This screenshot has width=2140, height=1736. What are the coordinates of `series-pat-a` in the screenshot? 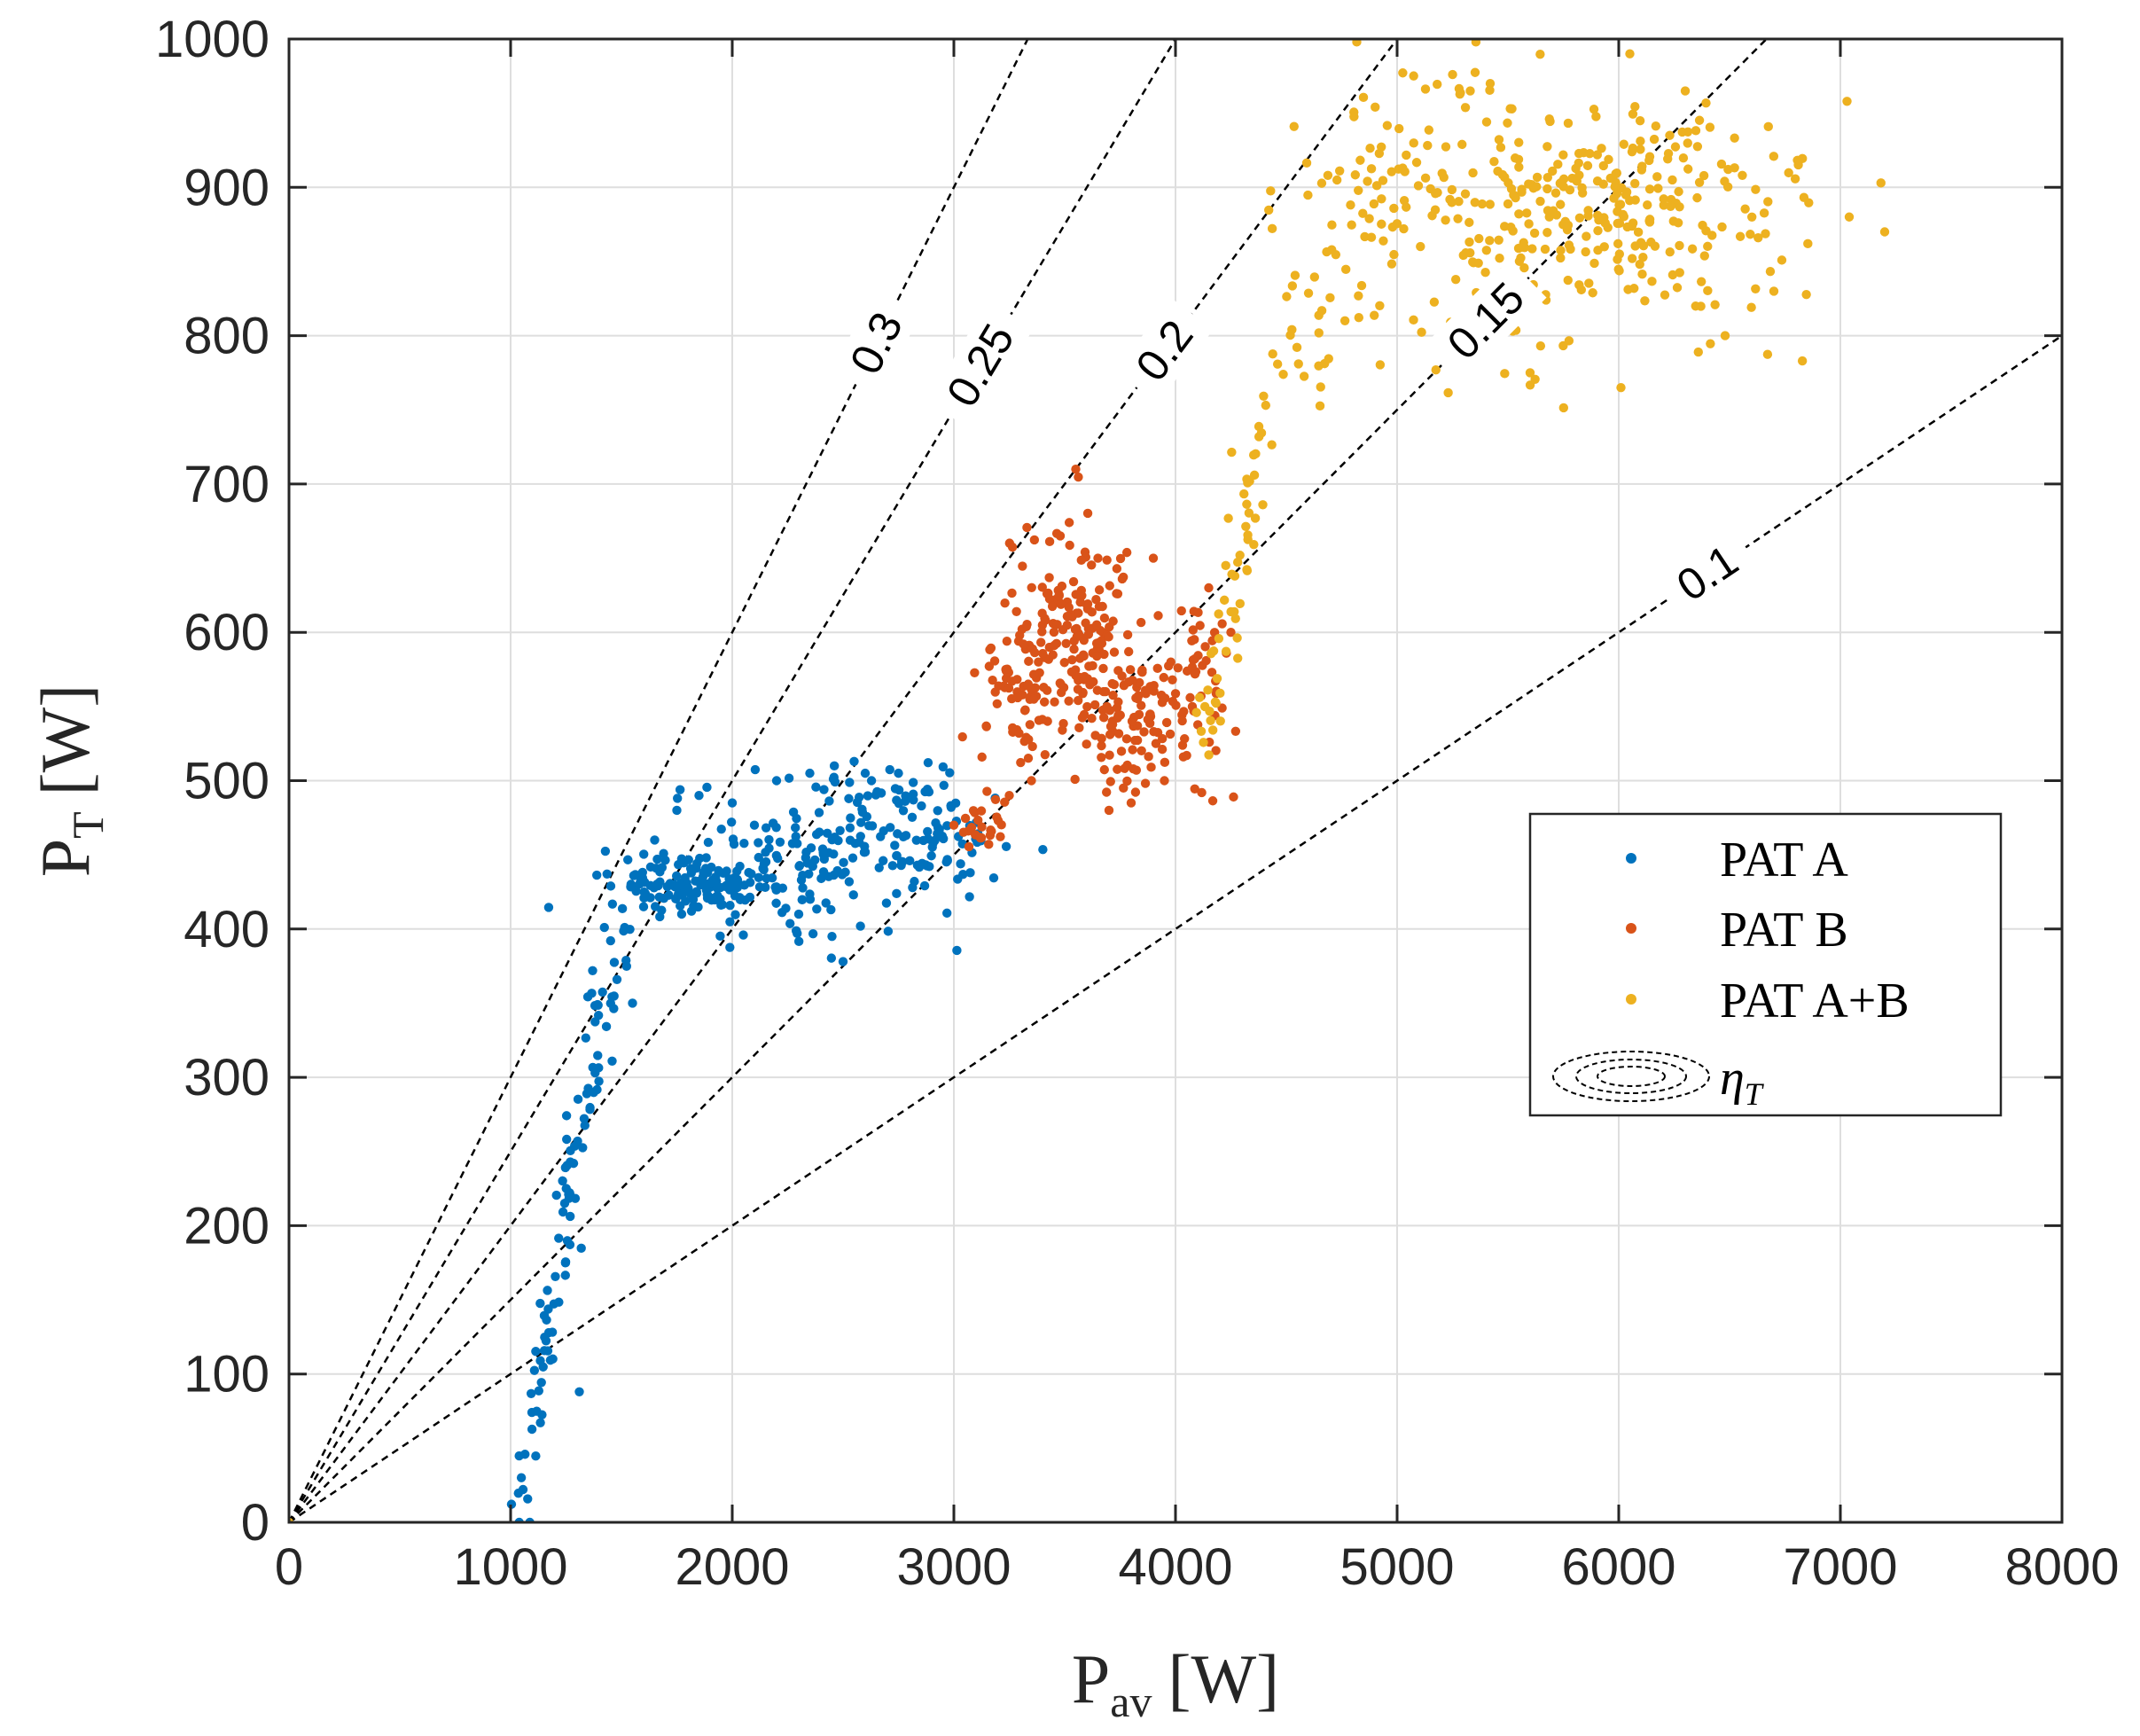 It's located at (777, 1139).